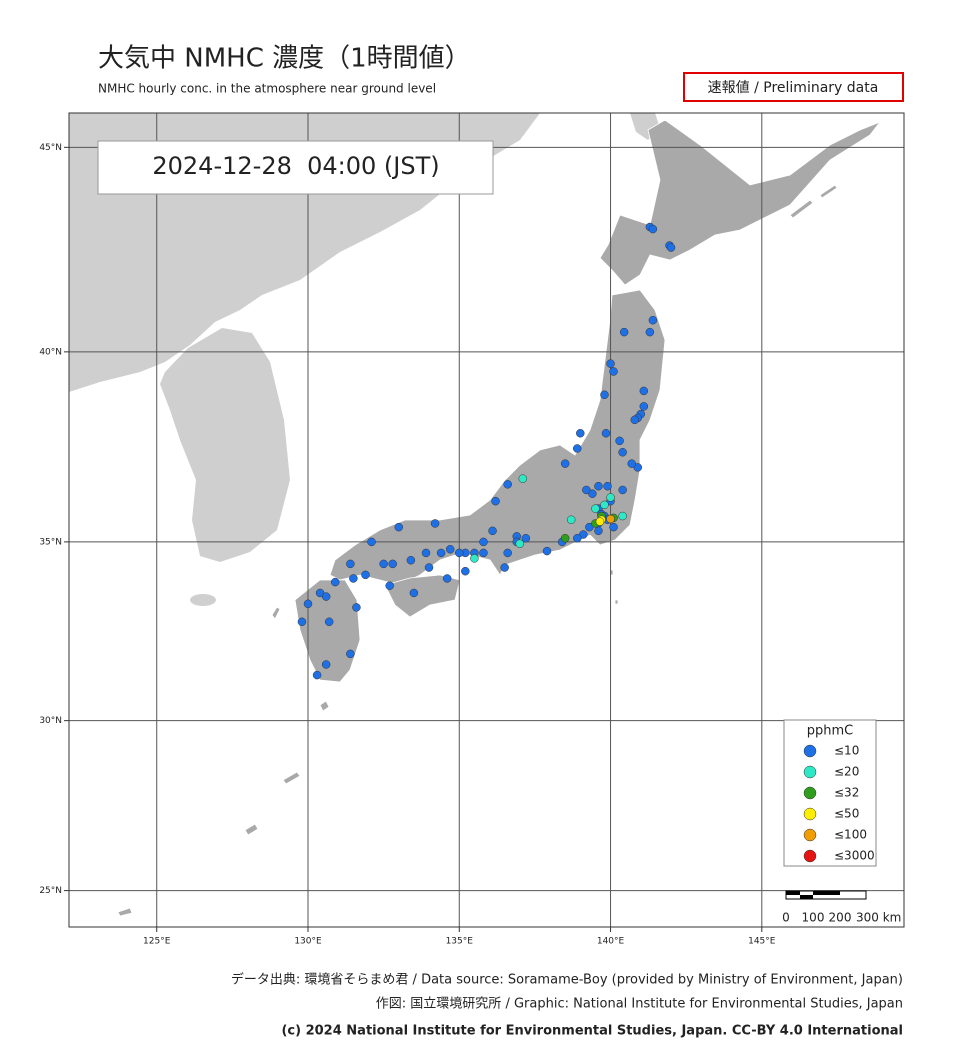 The image size is (980, 1060). Describe the element at coordinates (878, 918) in the screenshot. I see `scale-label: 300 km` at that location.